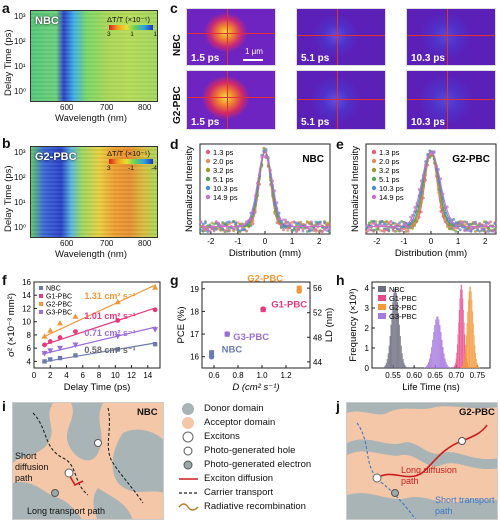 Image resolution: width=500 pixels, height=521 pixels. I want to click on point-label: G1-PBC, so click(289, 304).